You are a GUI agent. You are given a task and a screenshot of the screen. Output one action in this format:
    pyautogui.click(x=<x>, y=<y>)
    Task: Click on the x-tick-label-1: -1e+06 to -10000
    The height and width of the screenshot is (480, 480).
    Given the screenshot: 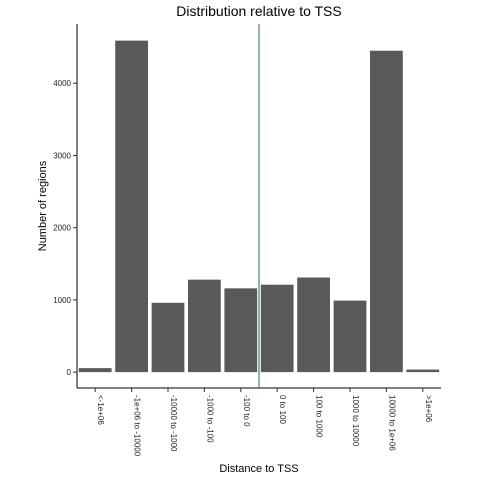 What is the action you would take?
    pyautogui.click(x=137, y=426)
    